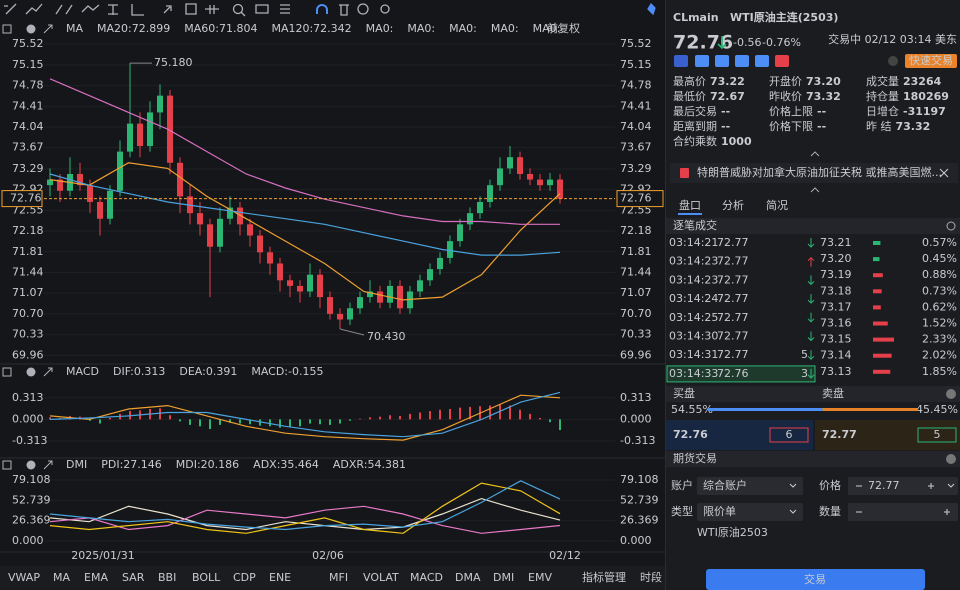  I want to click on indicator-tab: MA, so click(61, 577).